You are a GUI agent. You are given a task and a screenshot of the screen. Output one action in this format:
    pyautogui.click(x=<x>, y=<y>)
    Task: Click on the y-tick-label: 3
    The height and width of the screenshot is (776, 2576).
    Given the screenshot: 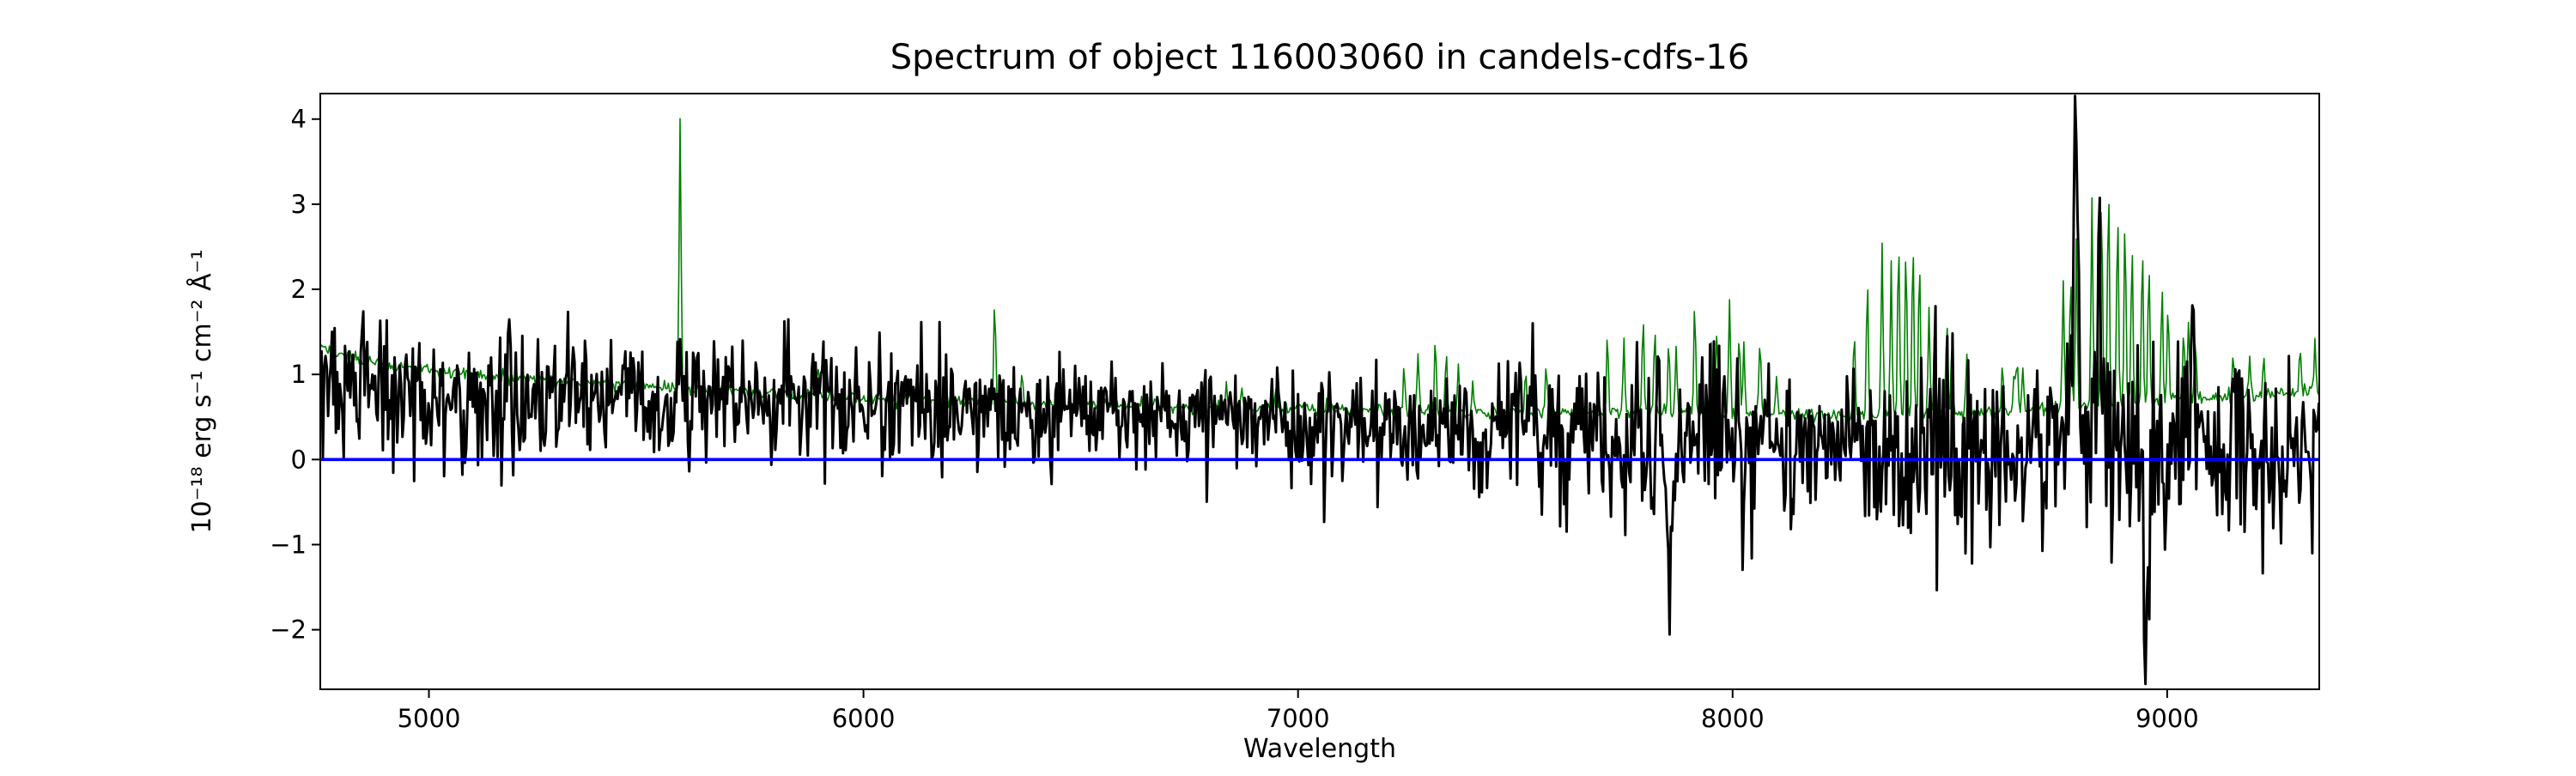 What is the action you would take?
    pyautogui.click(x=299, y=205)
    